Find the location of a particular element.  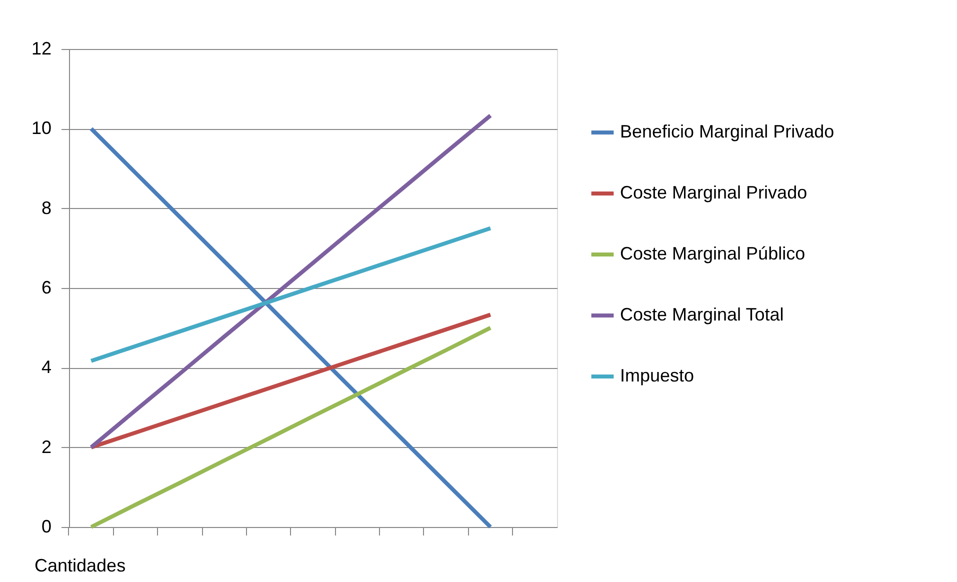

x-axis-title: Cantidades is located at coordinates (80, 566).